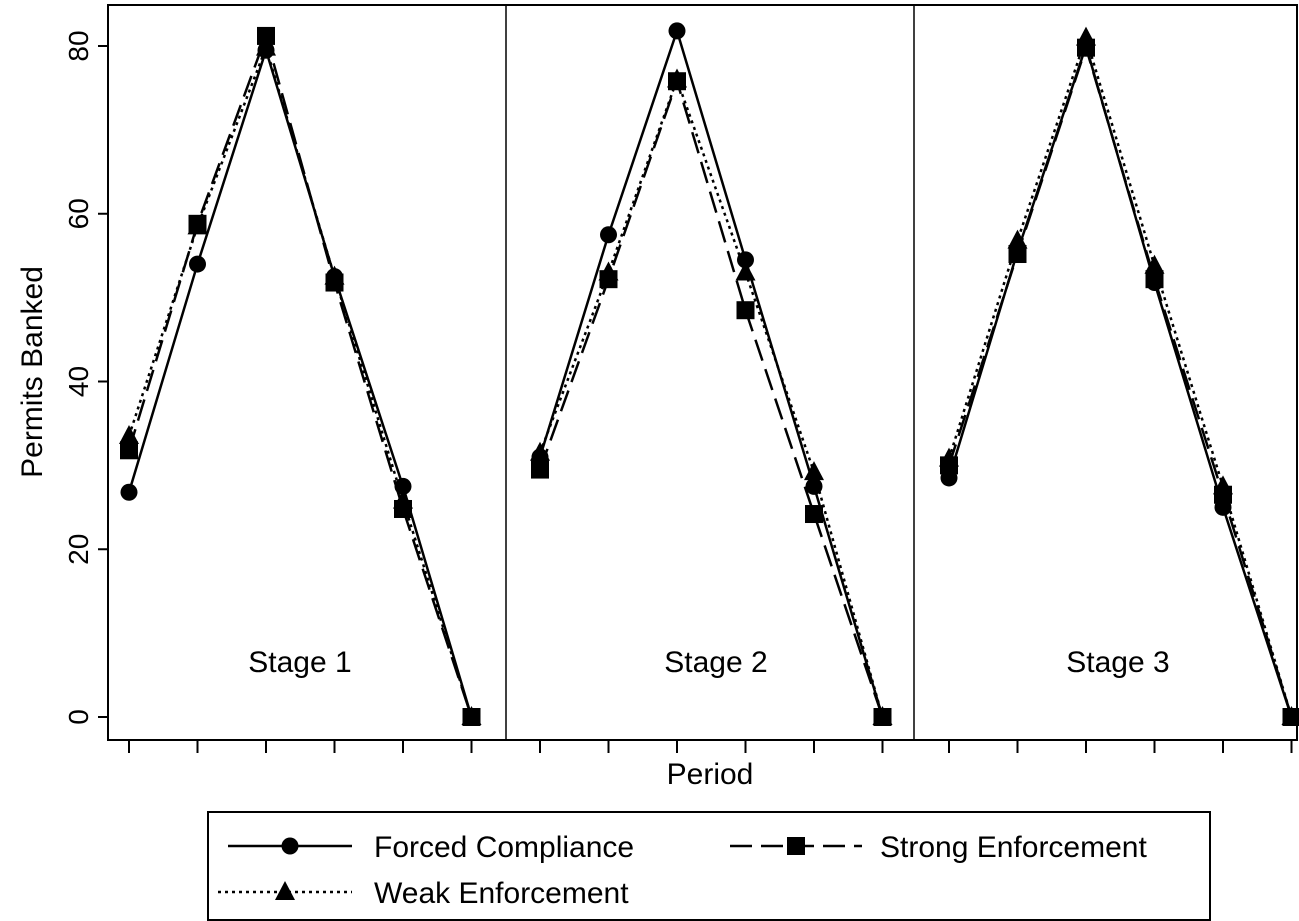 This screenshot has height=921, width=1299. I want to click on legend-square-marker, so click(796, 846).